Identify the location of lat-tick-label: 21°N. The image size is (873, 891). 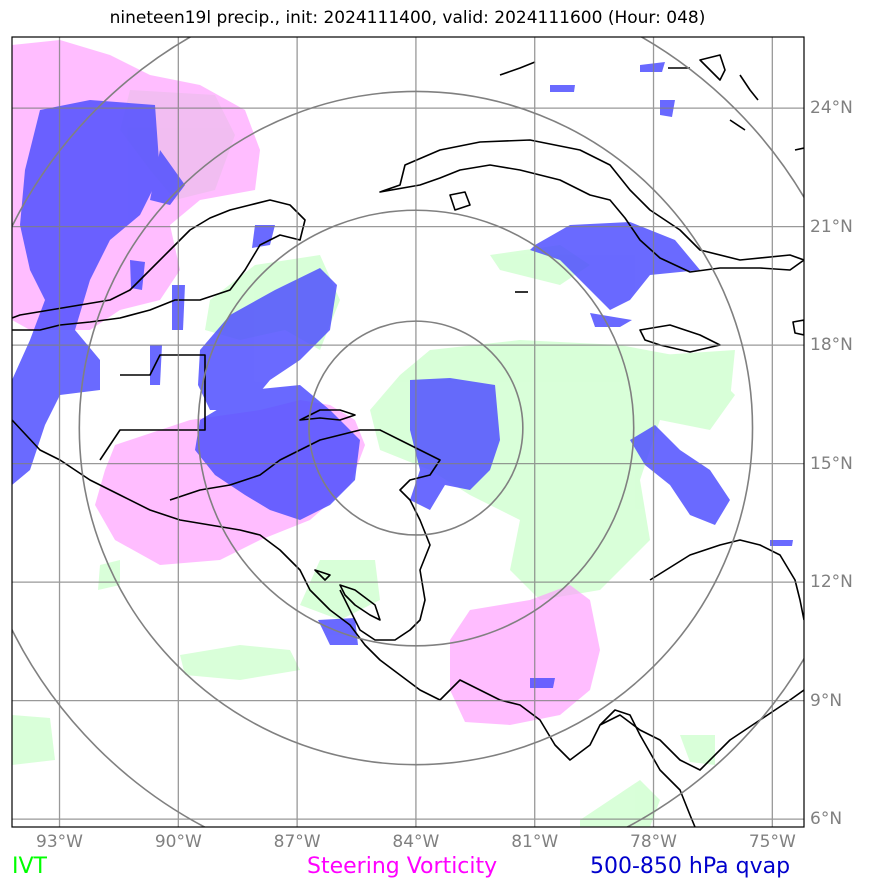
(831, 226).